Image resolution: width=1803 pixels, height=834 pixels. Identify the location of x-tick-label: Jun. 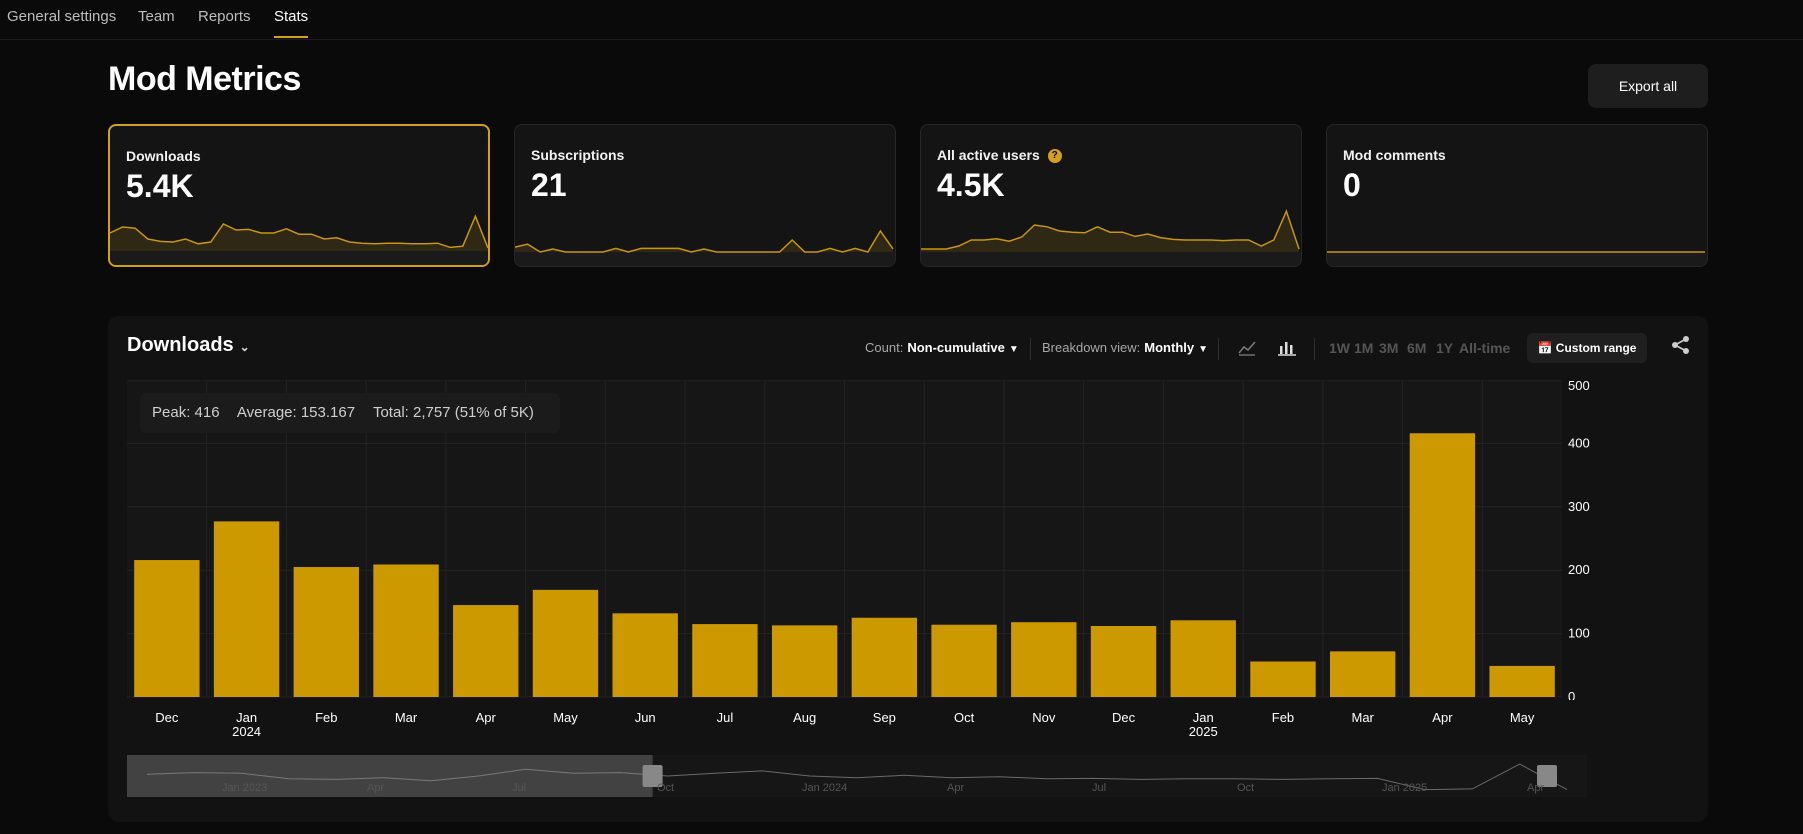
(645, 717).